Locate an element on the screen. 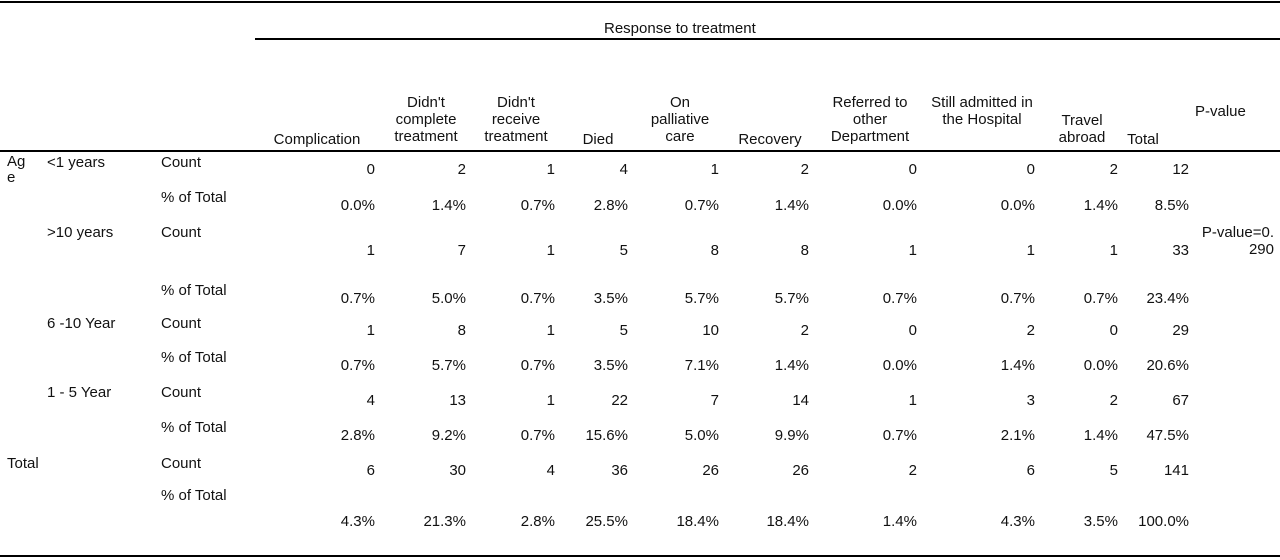 Image resolution: width=1280 pixels, height=560 pixels. count-cell: 30 is located at coordinates (457, 470).